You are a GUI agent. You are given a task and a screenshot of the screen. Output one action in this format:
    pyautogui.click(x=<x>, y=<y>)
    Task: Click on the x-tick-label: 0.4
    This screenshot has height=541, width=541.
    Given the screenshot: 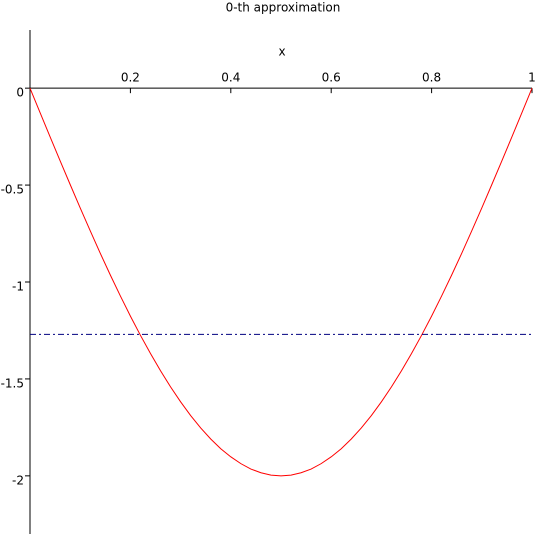 What is the action you would take?
    pyautogui.click(x=230, y=78)
    